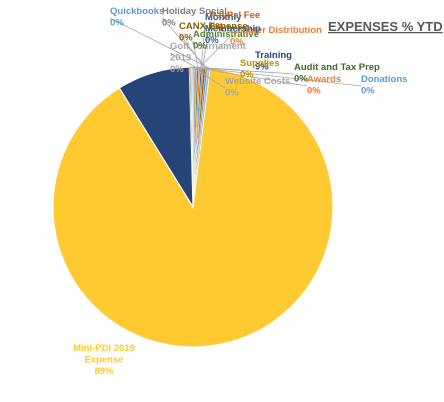  I want to click on data-label-supplies: Supplies 0%, so click(260, 69).